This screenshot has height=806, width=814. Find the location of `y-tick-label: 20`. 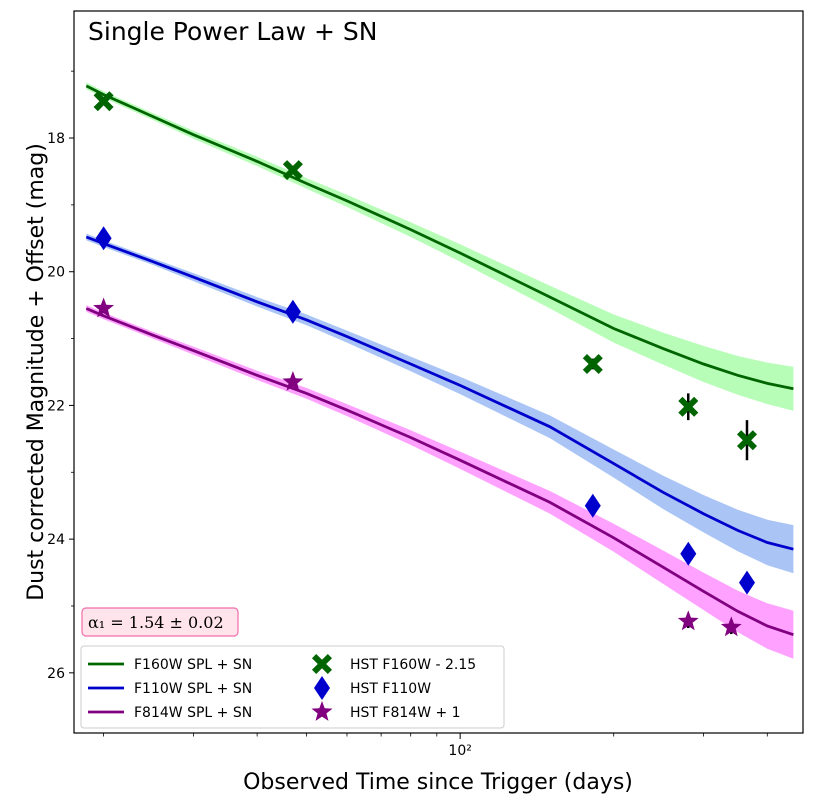

y-tick-label: 20 is located at coordinates (56, 273).